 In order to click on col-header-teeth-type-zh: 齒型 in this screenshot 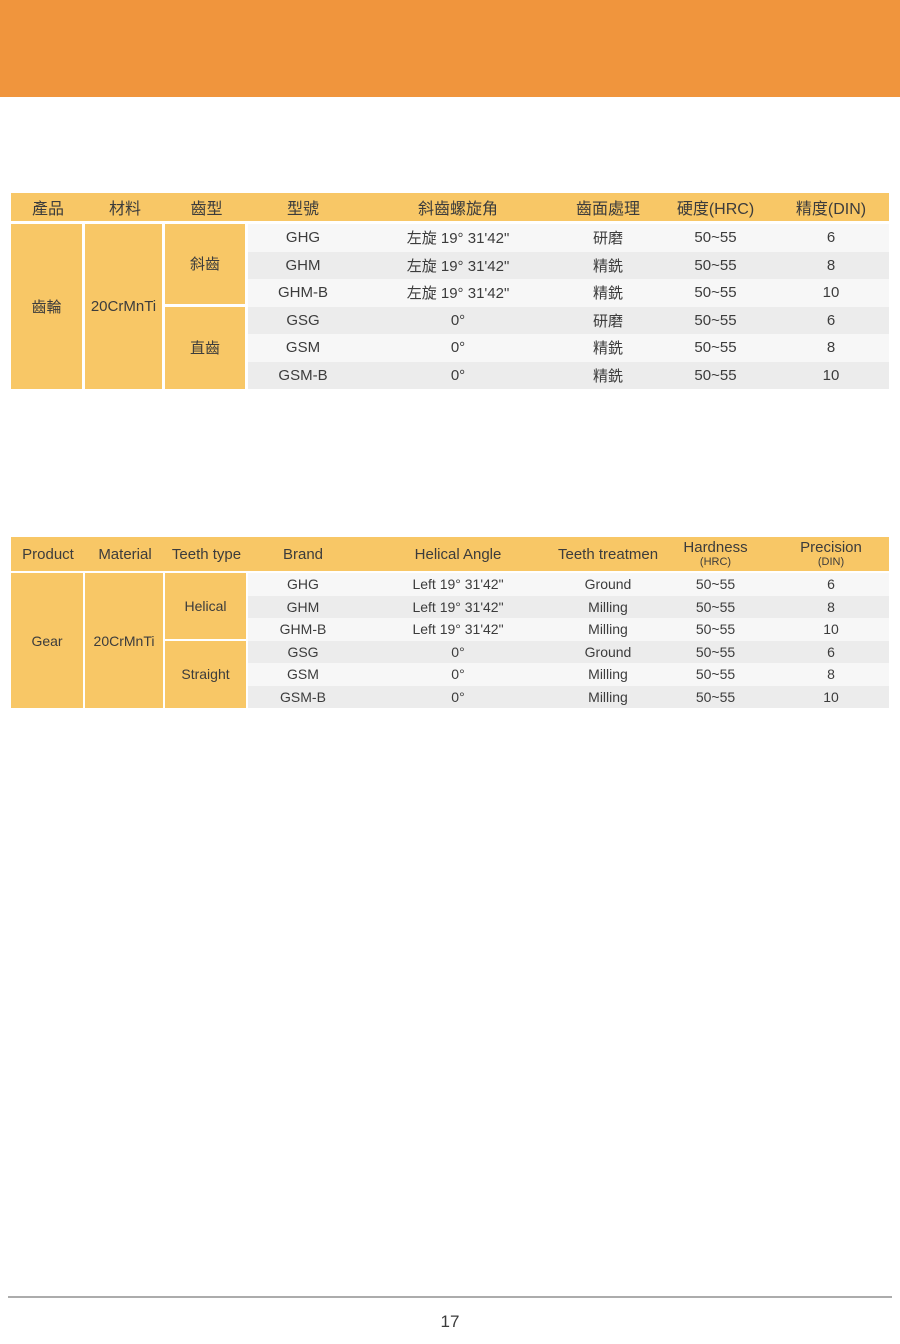, I will do `click(206, 208)`.